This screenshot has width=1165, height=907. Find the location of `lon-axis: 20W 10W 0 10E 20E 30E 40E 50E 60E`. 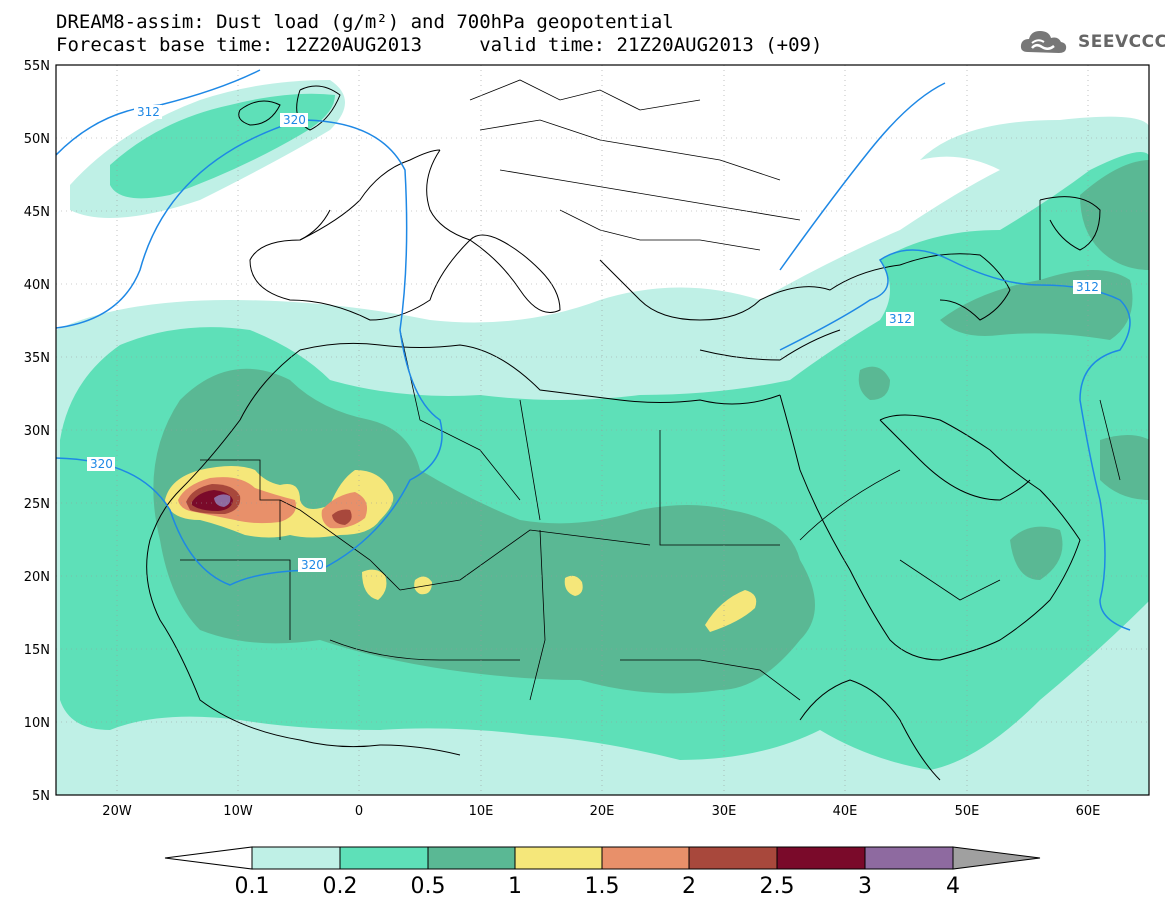

lon-axis: 20W 10W 0 10E 20E 30E 40E 50E 60E is located at coordinates (601, 811).